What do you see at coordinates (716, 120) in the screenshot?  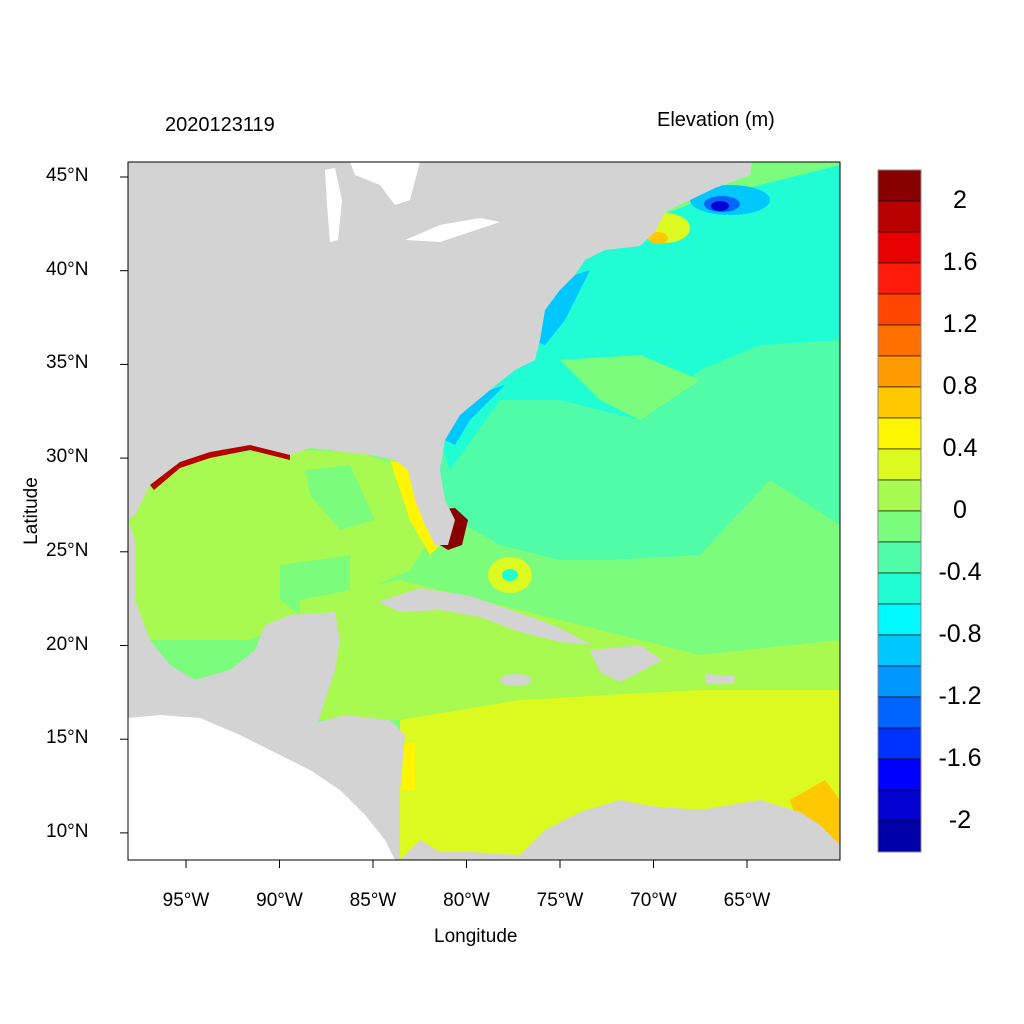 I see `plot-title-variable: Elevation (m)` at bounding box center [716, 120].